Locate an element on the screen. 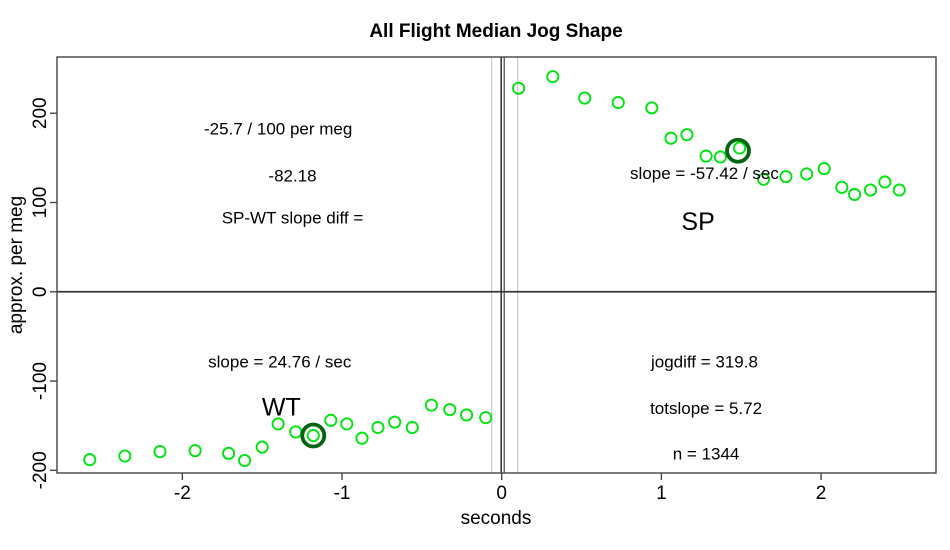 Image resolution: width=950 pixels, height=550 pixels. highlight-ring-sp is located at coordinates (738, 150).